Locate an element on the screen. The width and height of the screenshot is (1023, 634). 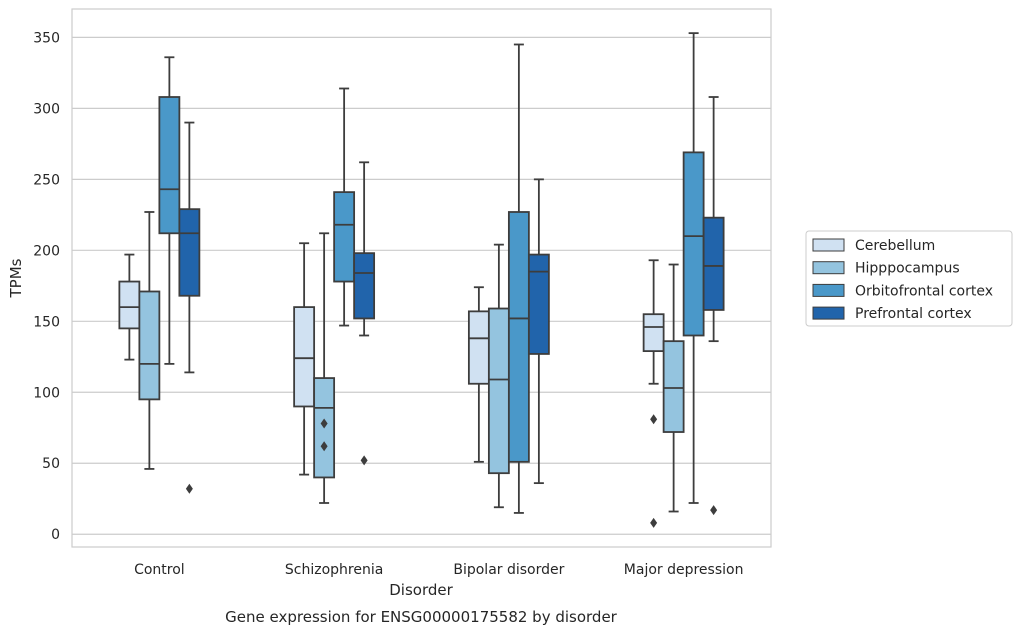
legend-item: Cerebellum is located at coordinates (873, 246).